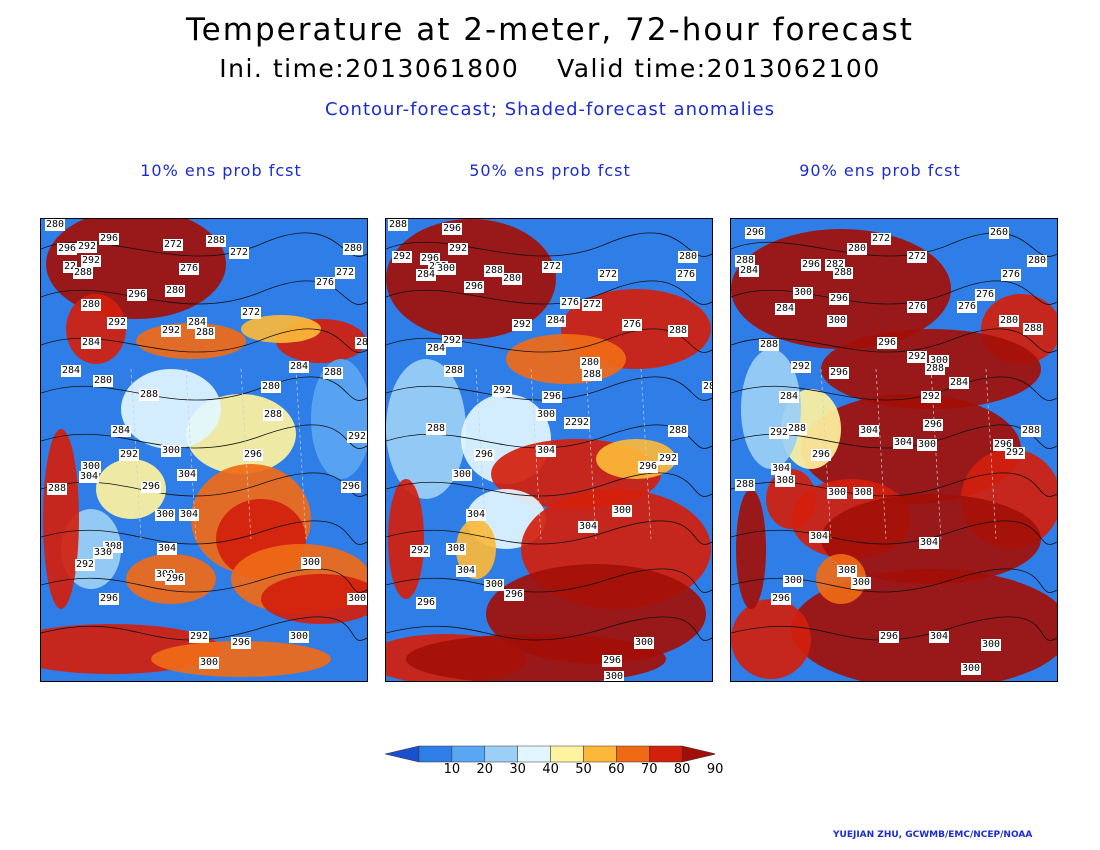 This screenshot has height=850, width=1100. Describe the element at coordinates (847, 571) in the screenshot. I see `contour-label: 308` at that location.